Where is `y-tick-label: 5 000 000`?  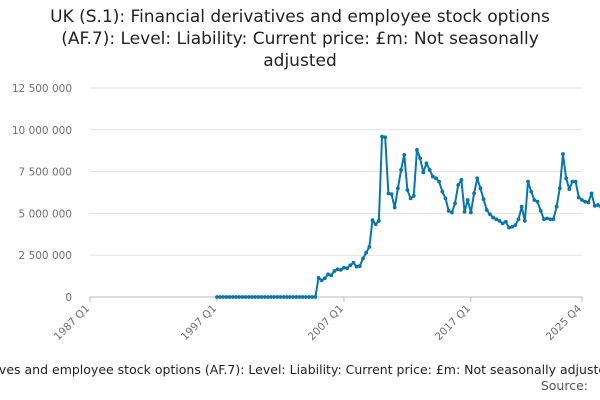
y-tick-label: 5 000 000 is located at coordinates (45, 214).